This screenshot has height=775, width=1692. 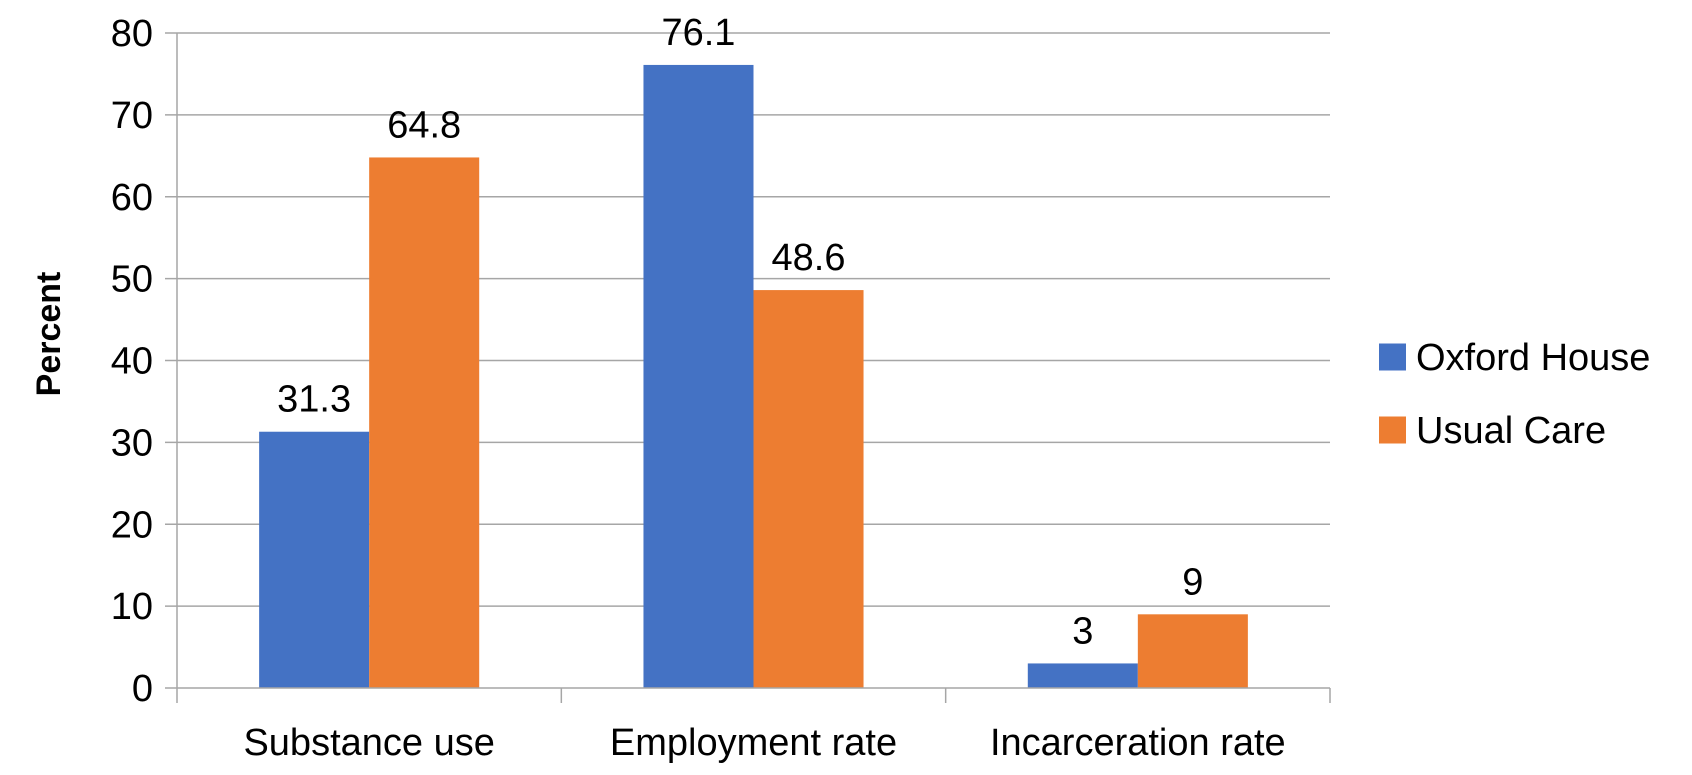 What do you see at coordinates (1192, 651) in the screenshot?
I see `bar-usual-care-incarceration-rate` at bounding box center [1192, 651].